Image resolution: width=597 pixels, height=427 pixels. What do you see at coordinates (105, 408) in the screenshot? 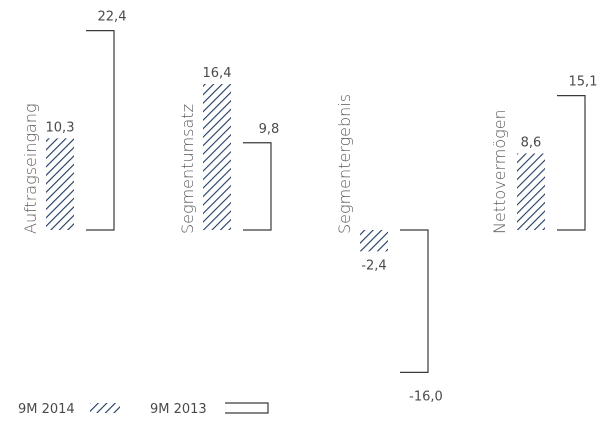
I see `legend-swatch-hatched` at bounding box center [105, 408].